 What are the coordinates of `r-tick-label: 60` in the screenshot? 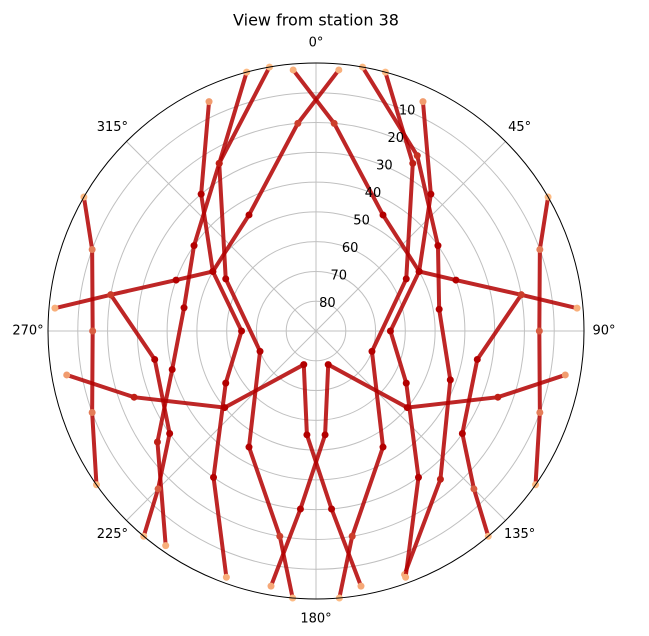 It's located at (350, 248).